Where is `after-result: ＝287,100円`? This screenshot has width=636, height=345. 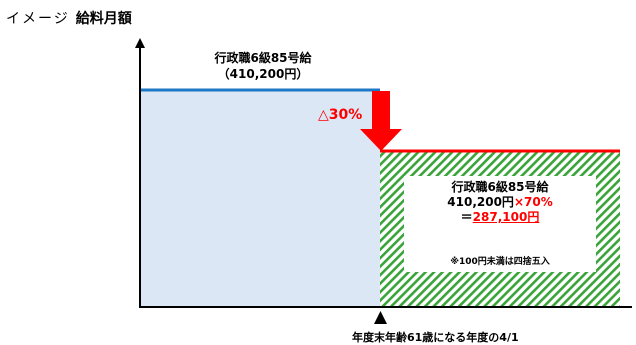 after-result: ＝287,100円 is located at coordinates (500, 217).